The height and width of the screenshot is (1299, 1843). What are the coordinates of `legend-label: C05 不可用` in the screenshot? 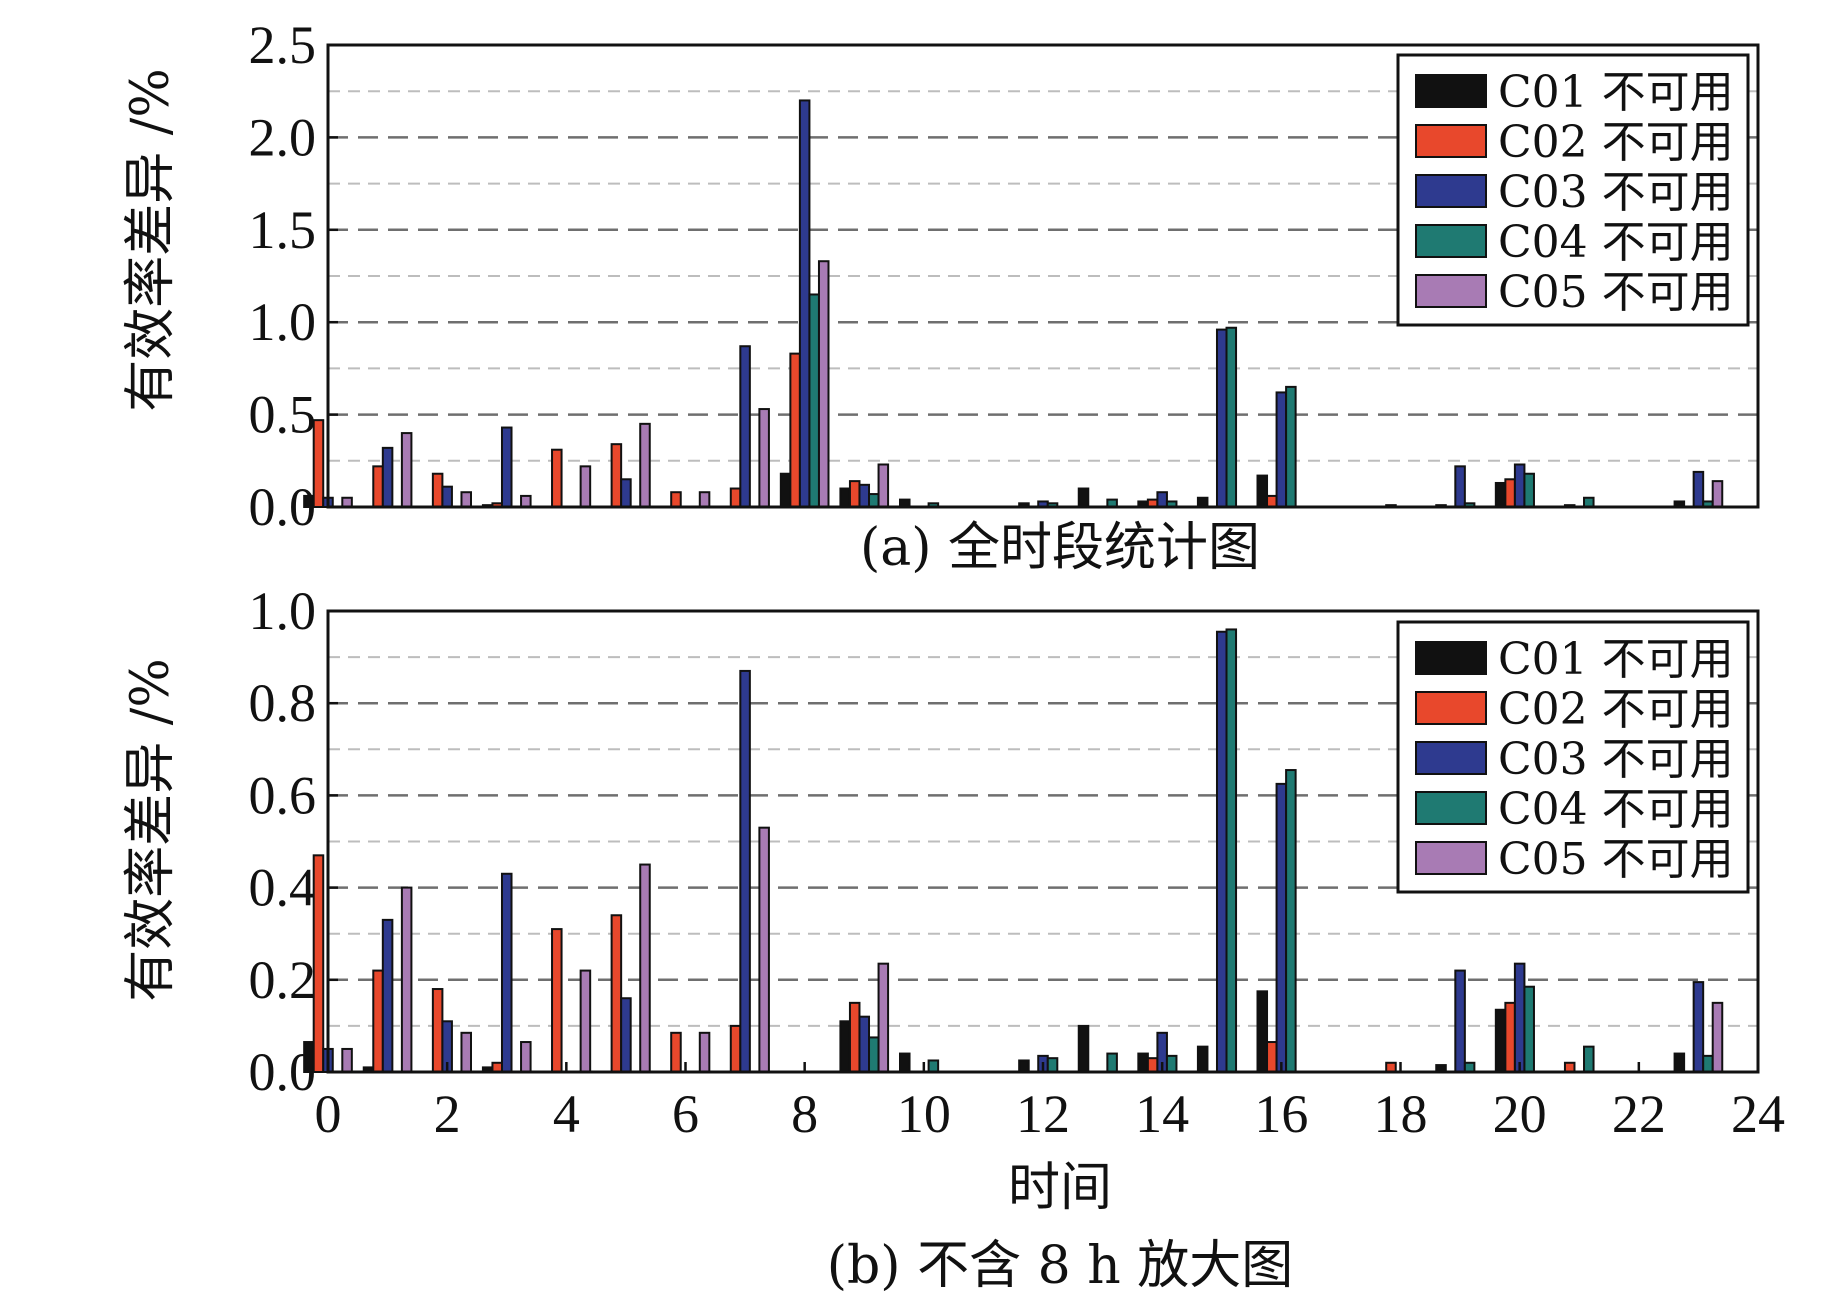 It's located at (1616, 859).